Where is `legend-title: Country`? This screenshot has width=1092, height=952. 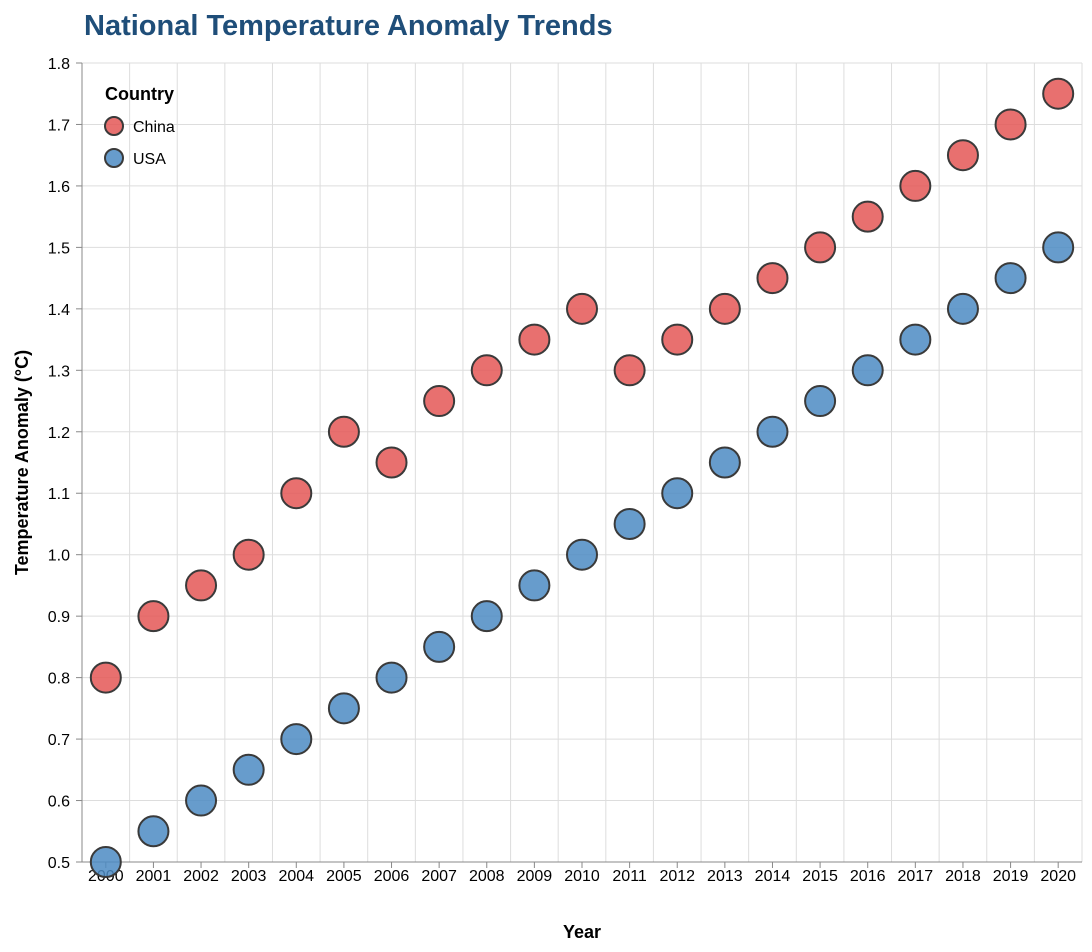 legend-title: Country is located at coordinates (139, 94).